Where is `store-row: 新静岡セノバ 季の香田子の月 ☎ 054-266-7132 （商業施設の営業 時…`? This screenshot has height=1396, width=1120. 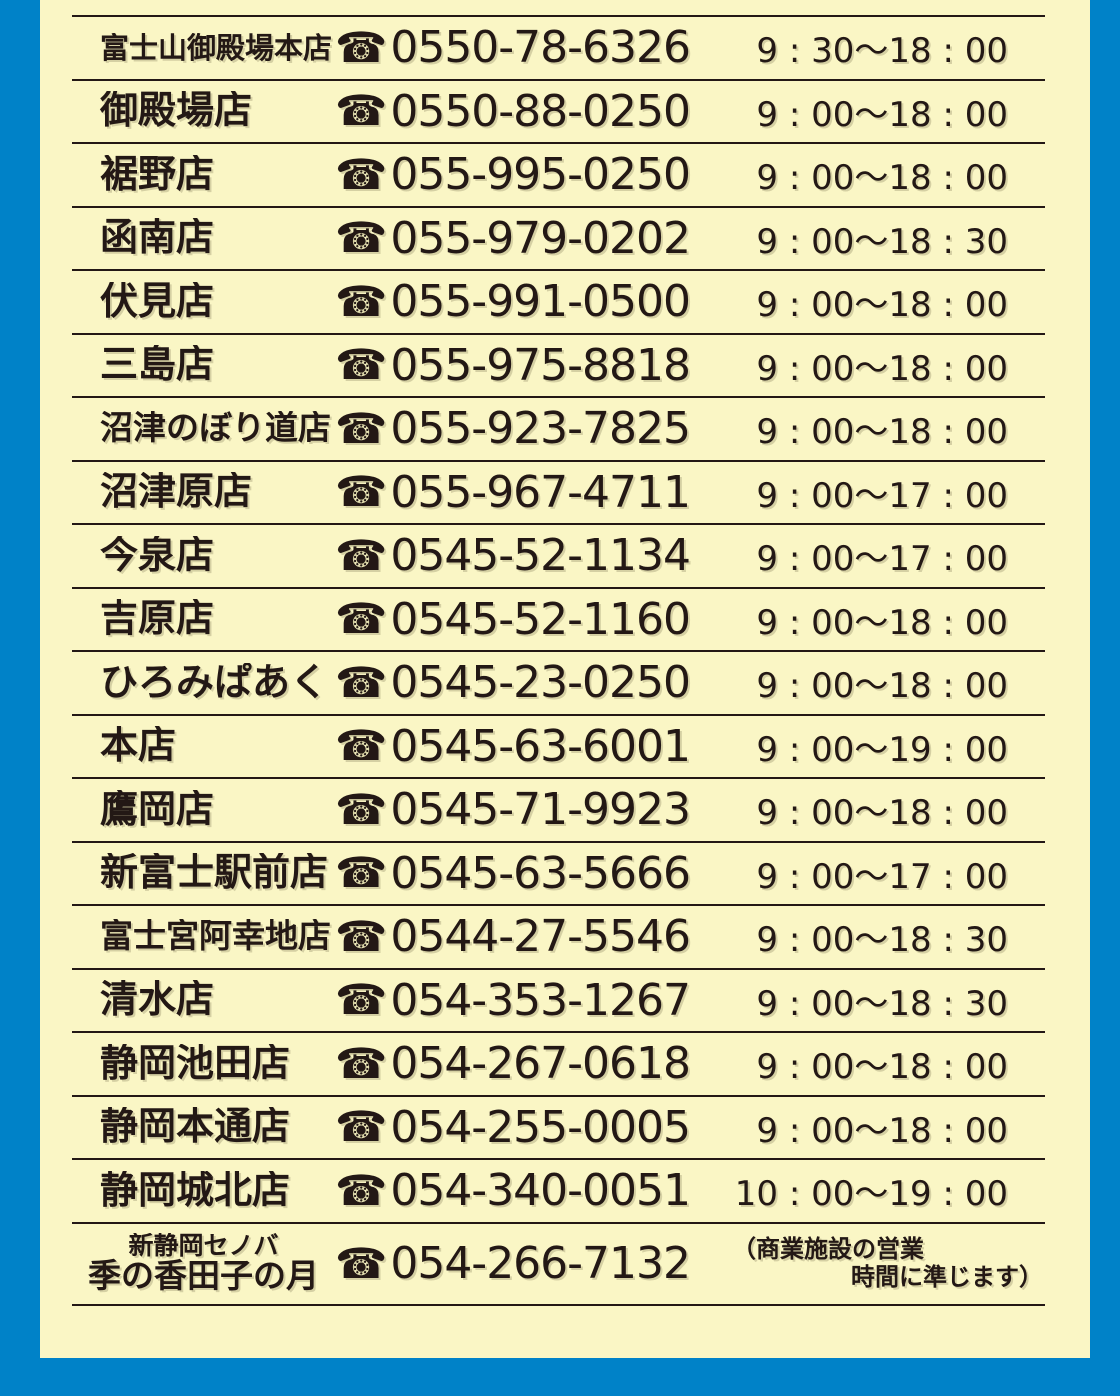 store-row: 新静岡セノバ 季の香田子の月 ☎ 054-266-7132 （商業施設の営業 時… is located at coordinates (558, 1263).